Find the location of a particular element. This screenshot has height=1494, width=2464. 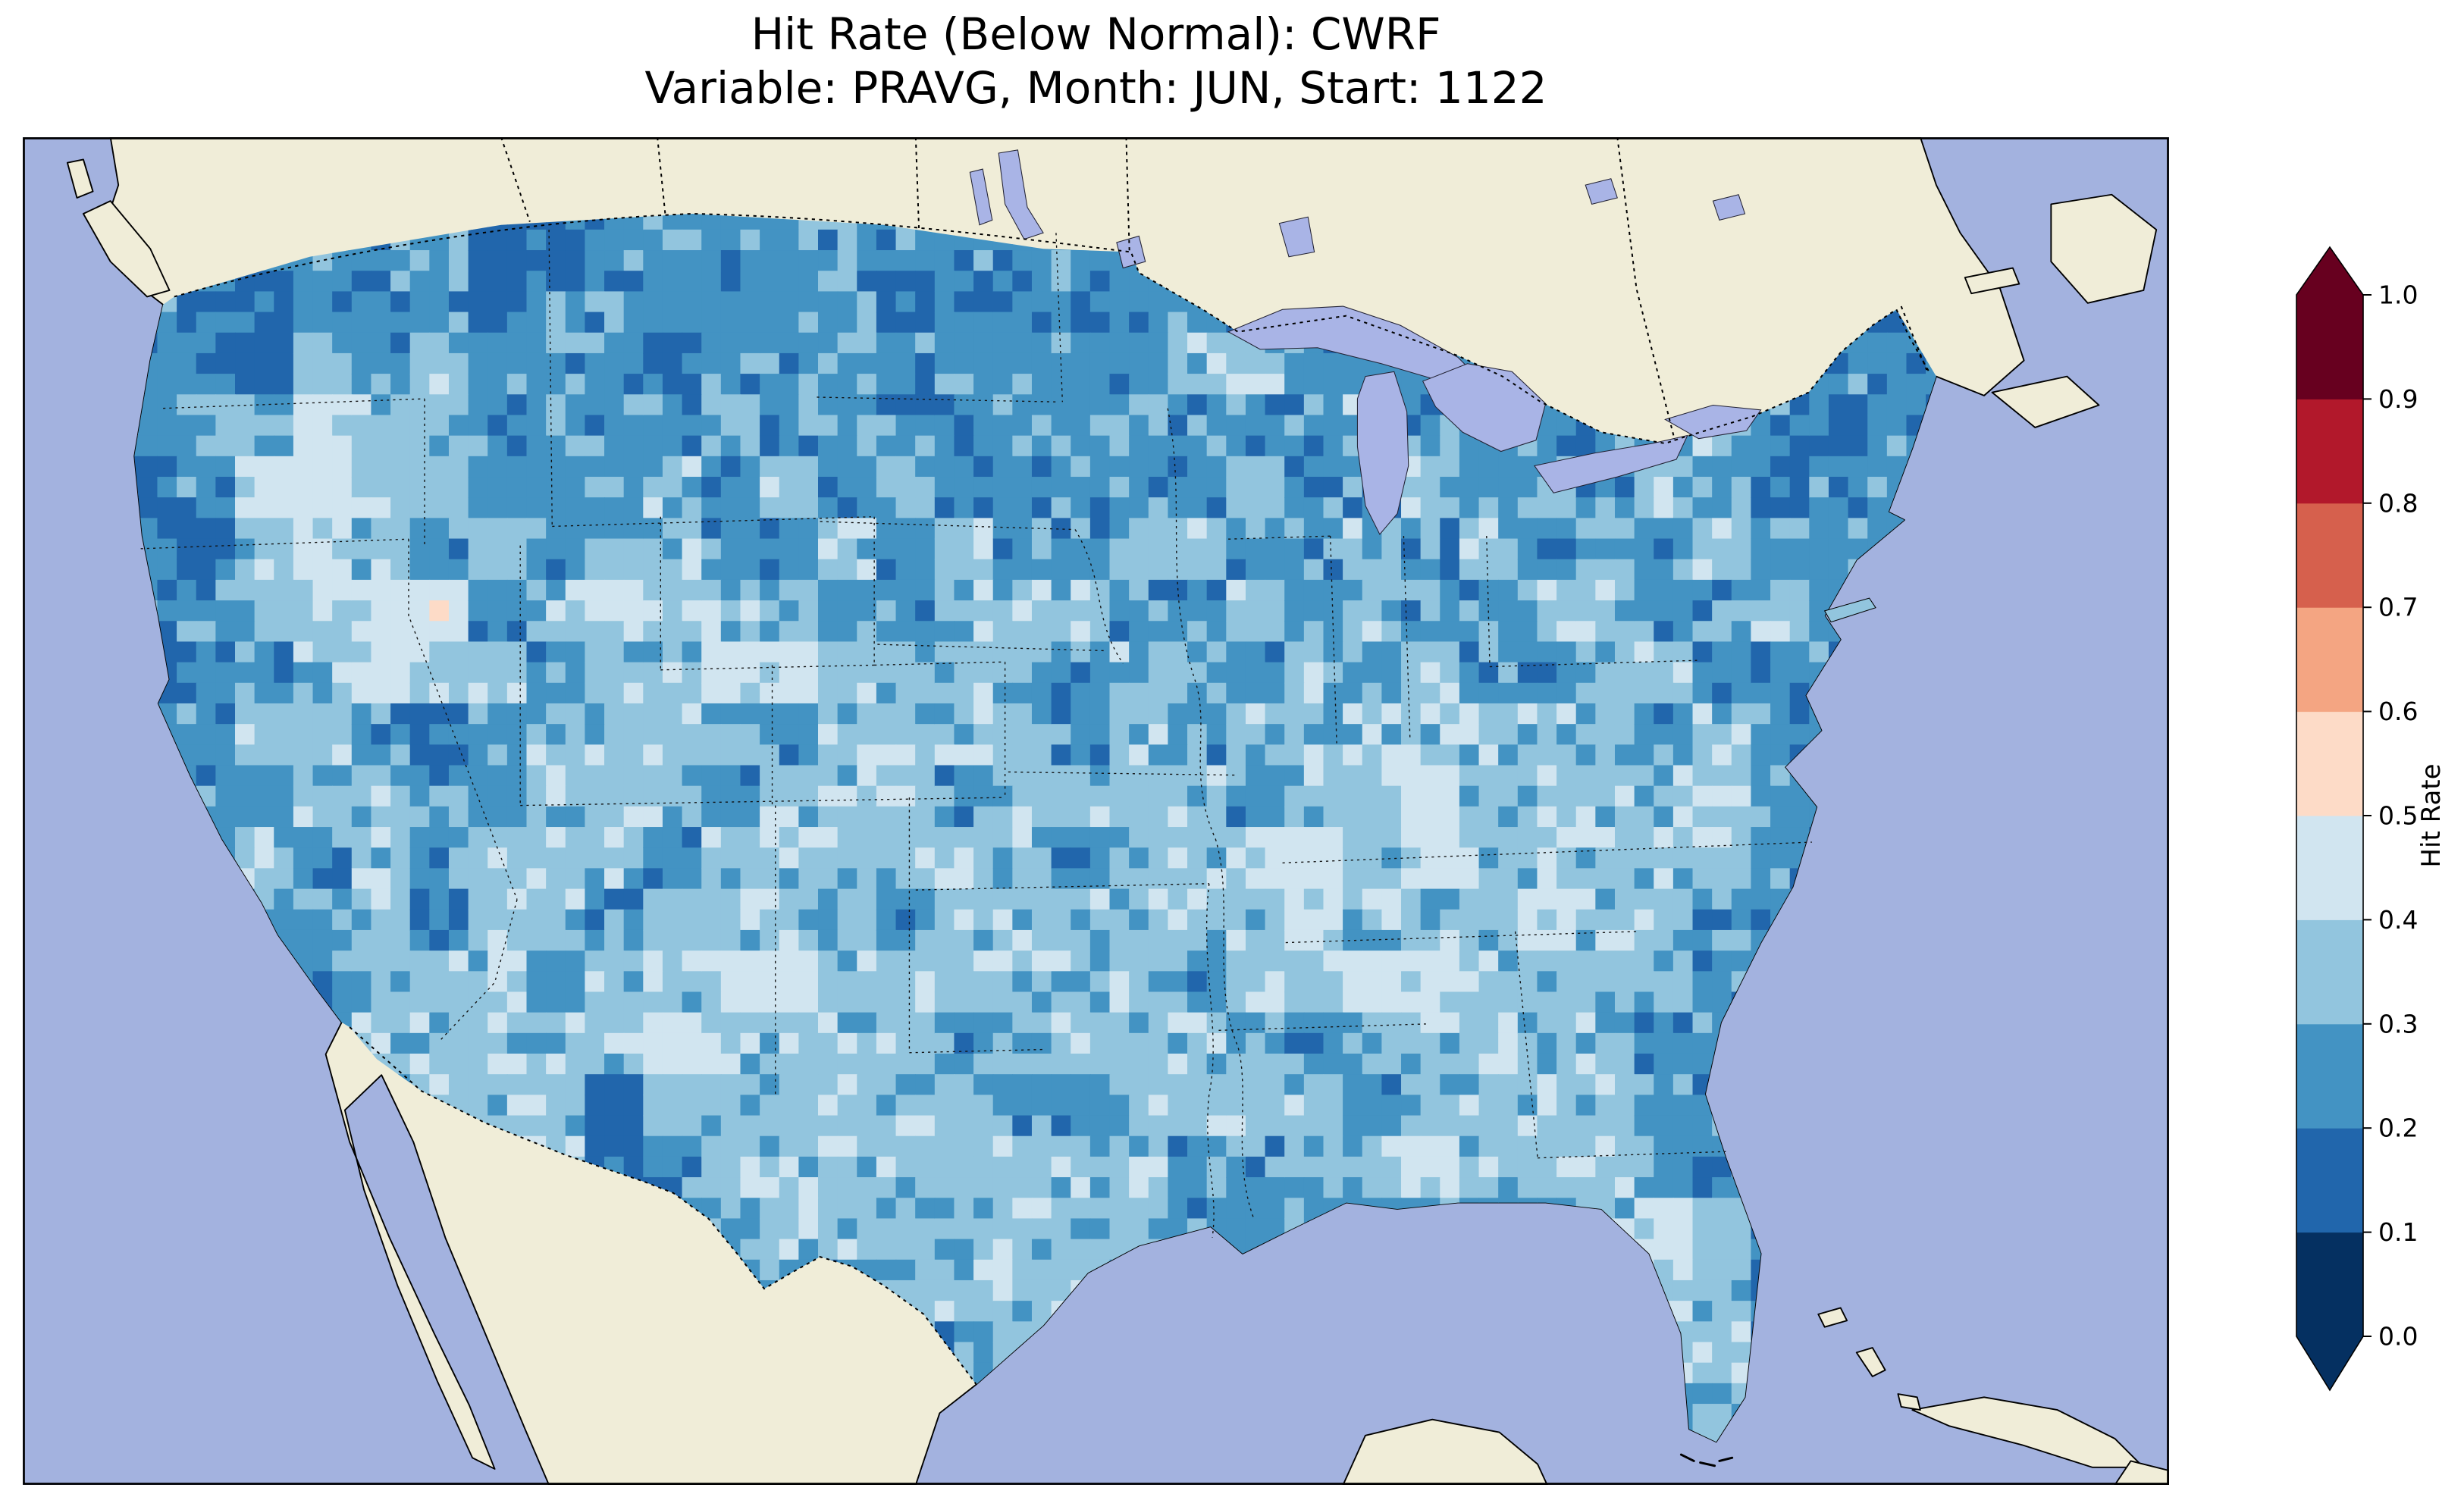

newfoundland-island is located at coordinates (2104, 248).